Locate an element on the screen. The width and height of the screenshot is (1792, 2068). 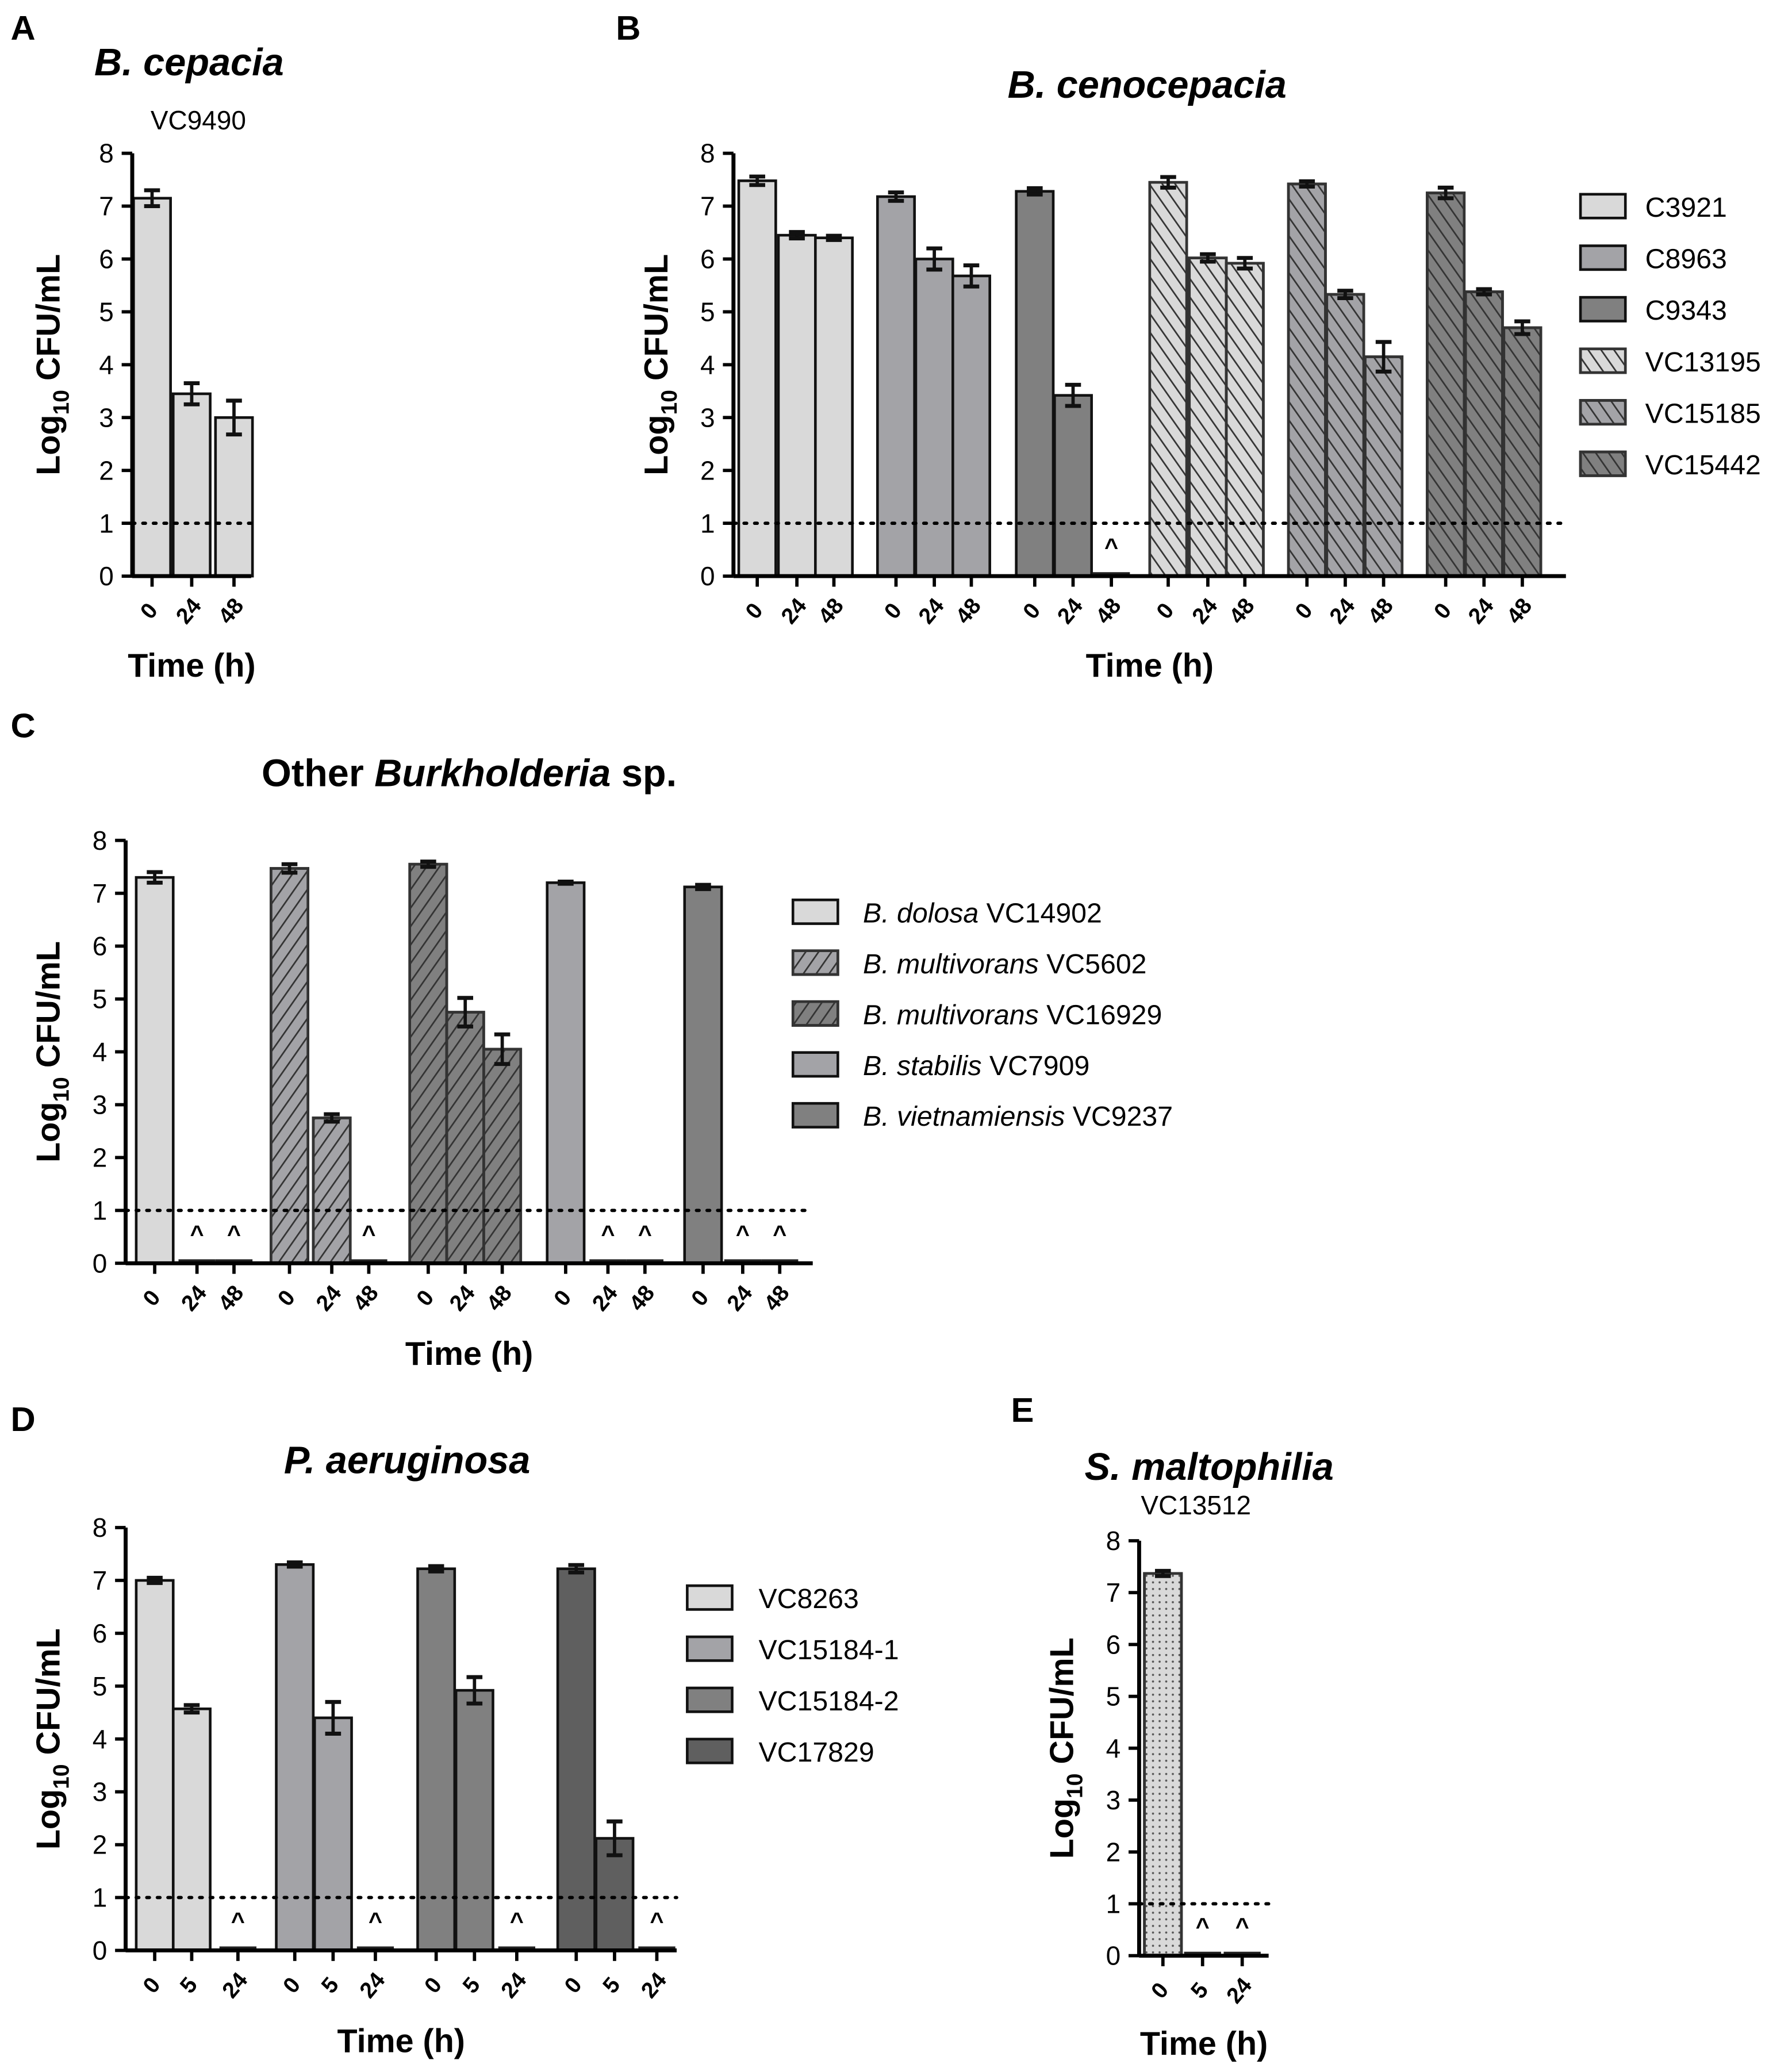
text-segment: VC14902 is located at coordinates (1040, 913).